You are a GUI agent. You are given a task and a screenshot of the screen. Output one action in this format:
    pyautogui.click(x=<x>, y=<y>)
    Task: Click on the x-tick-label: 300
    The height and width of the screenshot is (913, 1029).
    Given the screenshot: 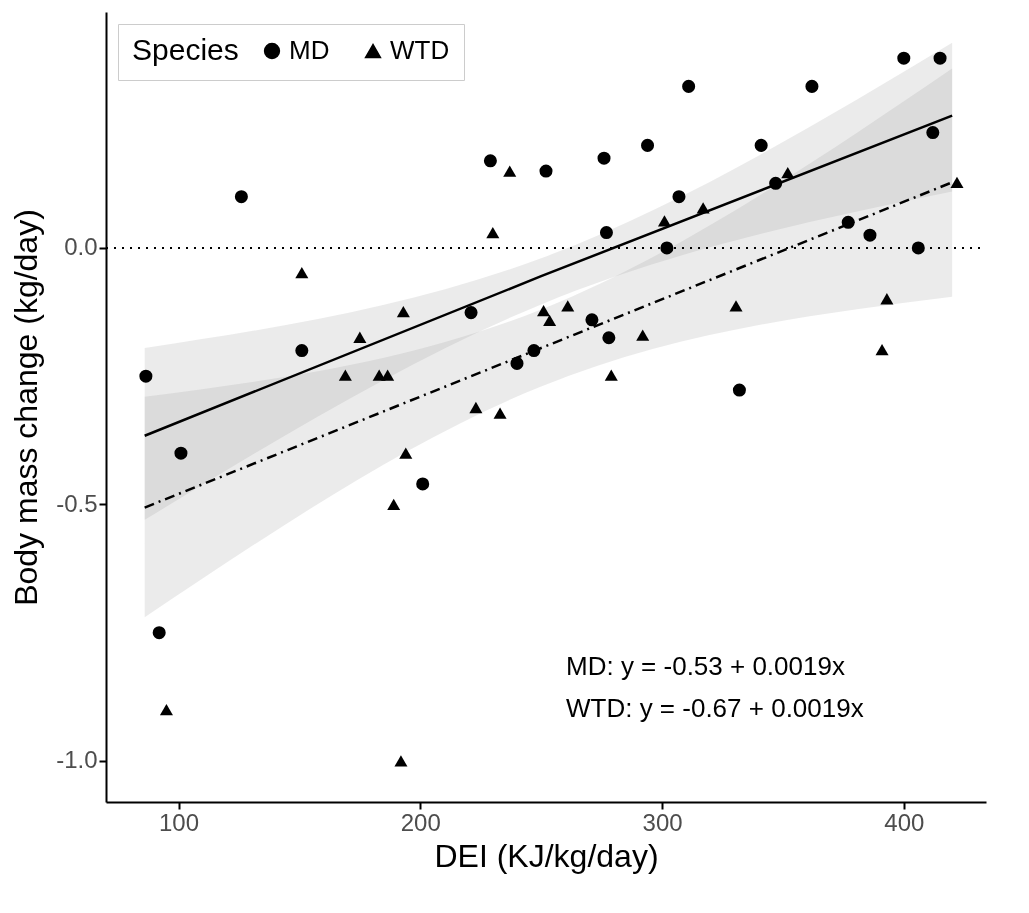 What is the action you would take?
    pyautogui.click(x=662, y=822)
    